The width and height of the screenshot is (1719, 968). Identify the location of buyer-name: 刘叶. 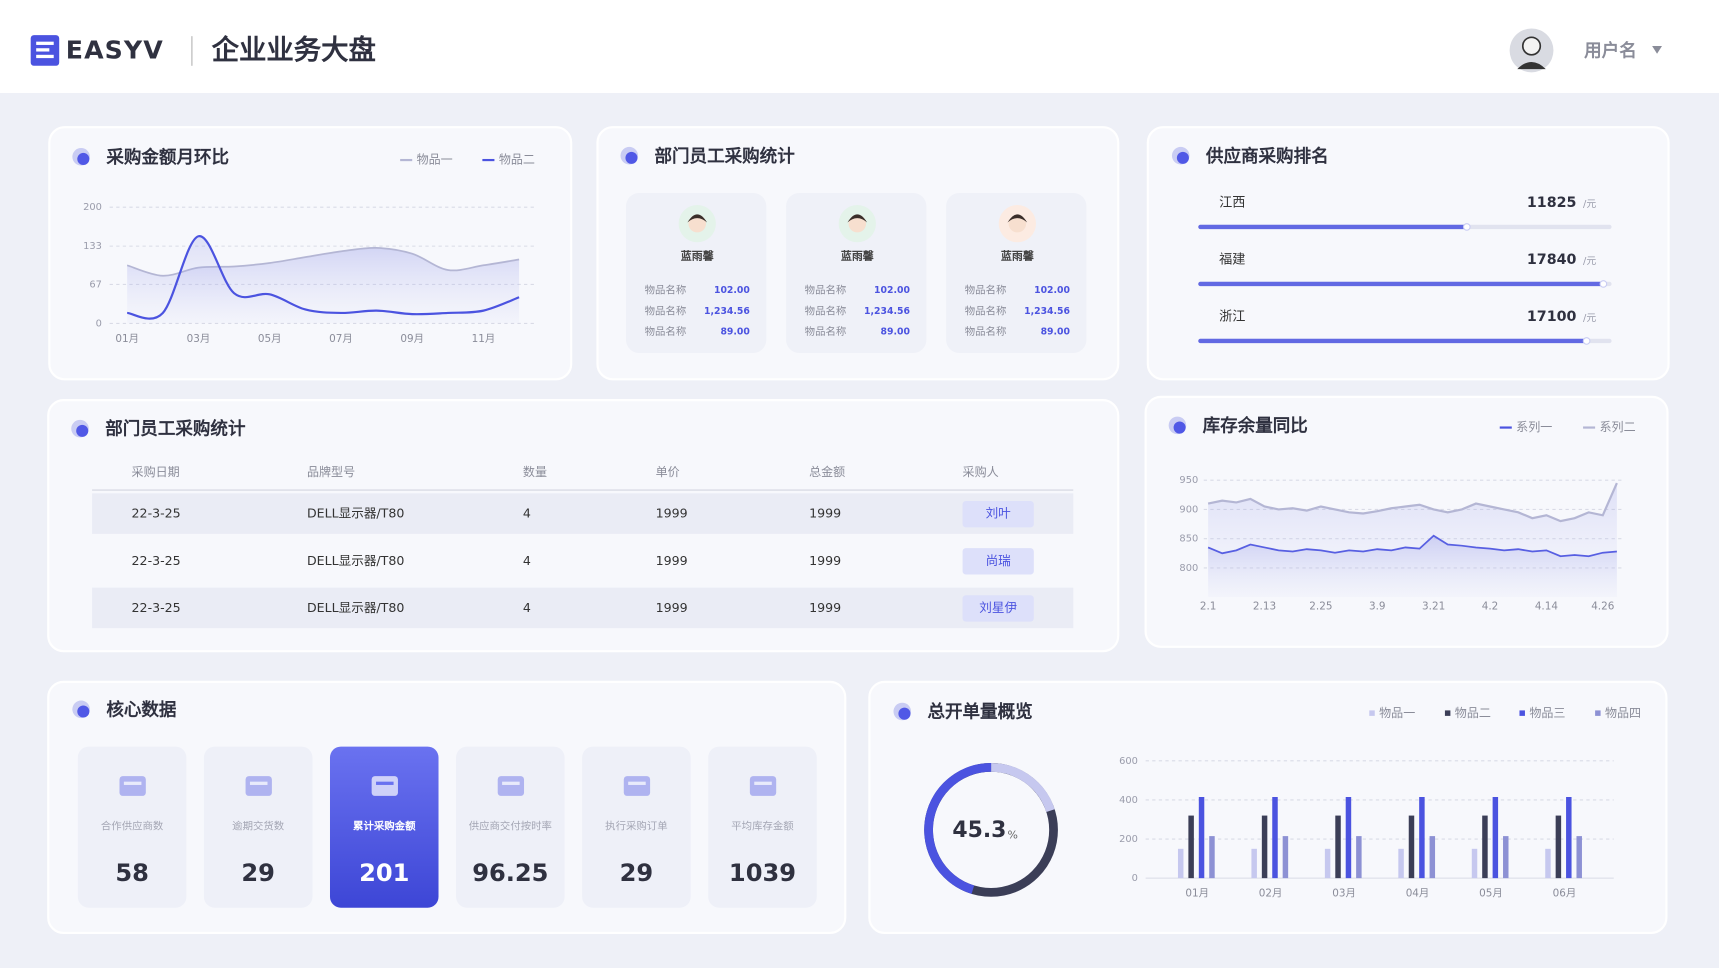
(999, 513).